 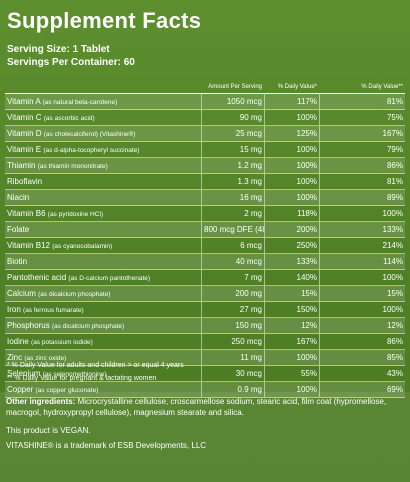 What do you see at coordinates (21, 165) in the screenshot?
I see `nutrient-name: Thiamin` at bounding box center [21, 165].